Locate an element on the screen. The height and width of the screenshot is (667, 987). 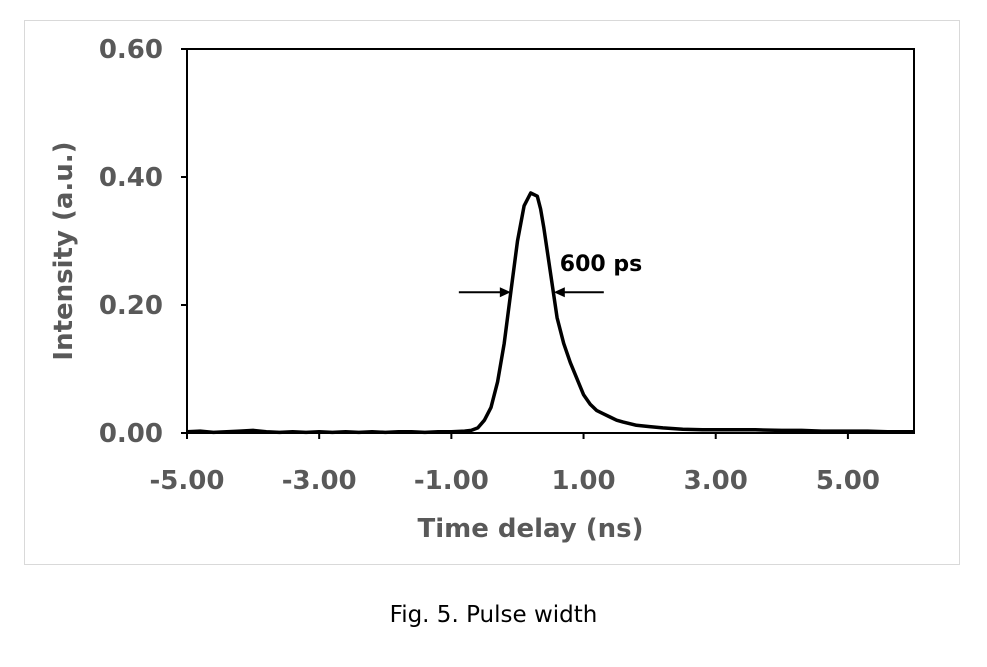
x-tick-label: -1.00 is located at coordinates (451, 481).